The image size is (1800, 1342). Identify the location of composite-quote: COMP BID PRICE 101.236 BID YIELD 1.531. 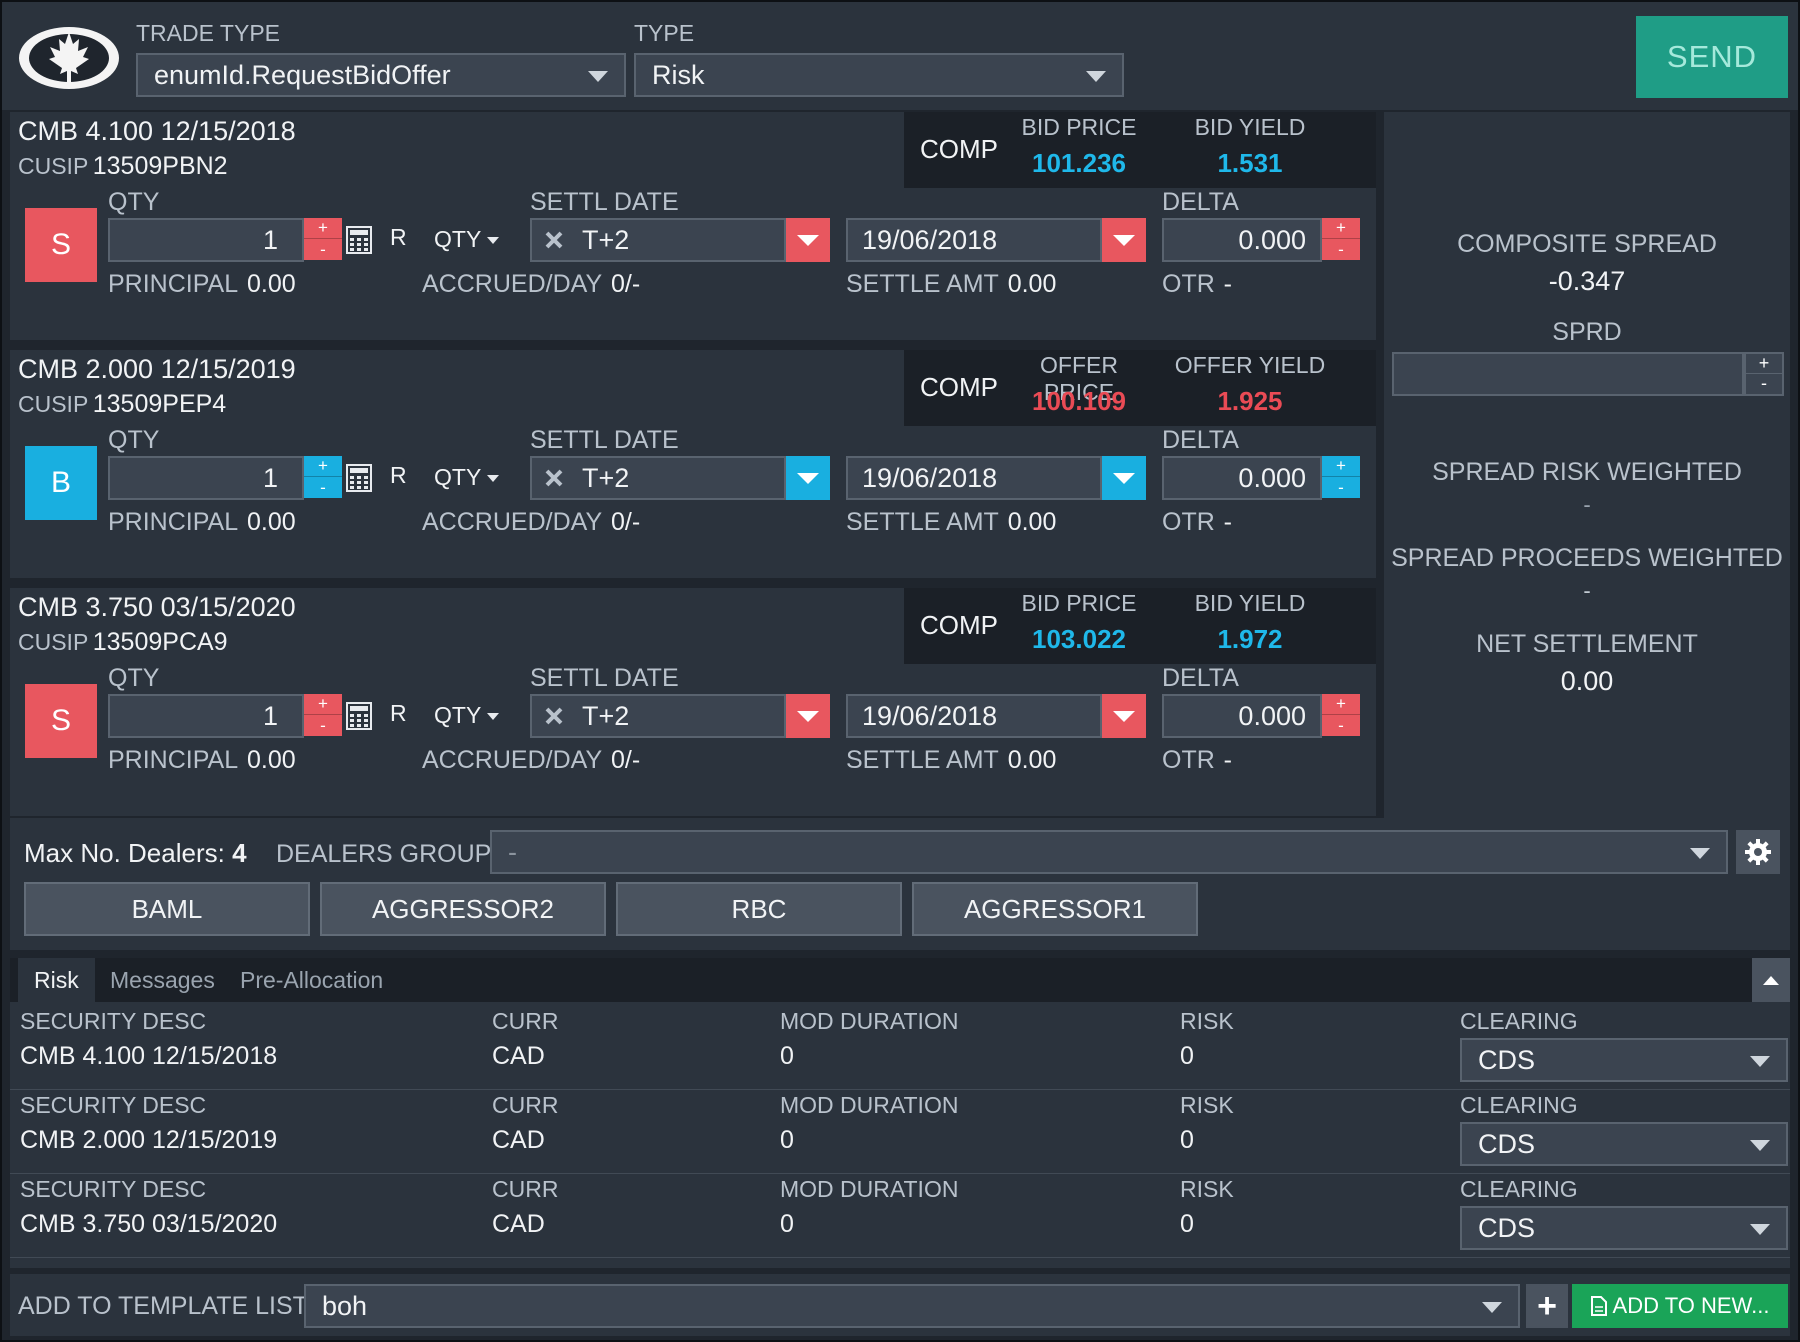
(1140, 150).